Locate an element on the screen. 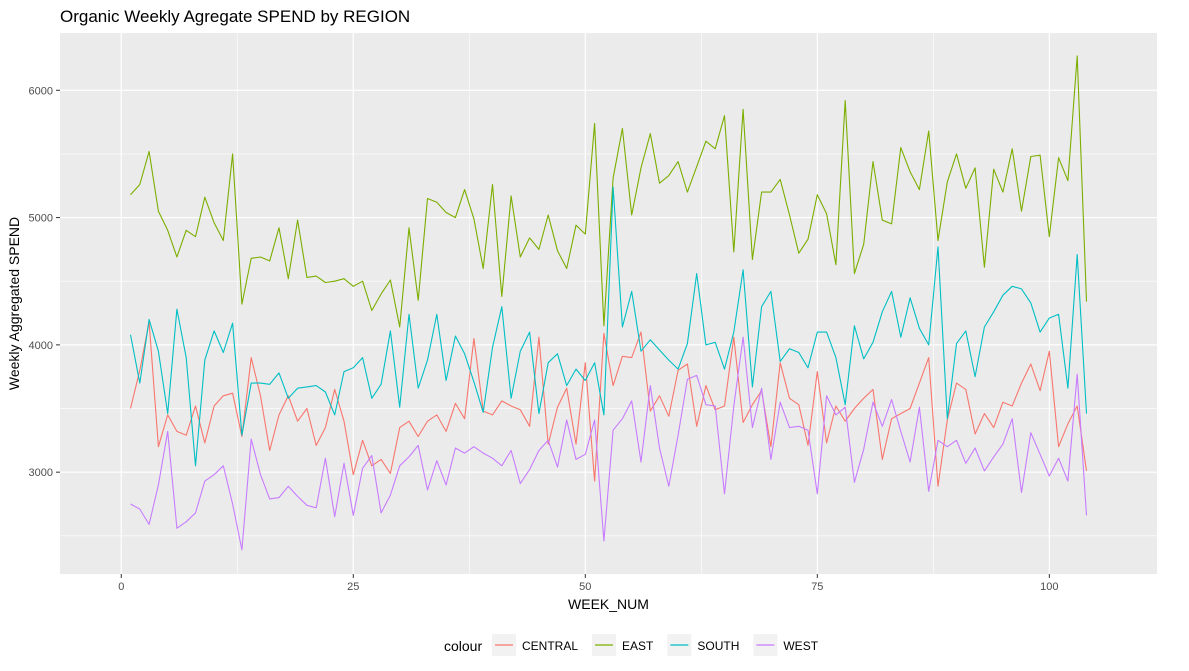  y-tick-label: 5000 is located at coordinates (41, 219).